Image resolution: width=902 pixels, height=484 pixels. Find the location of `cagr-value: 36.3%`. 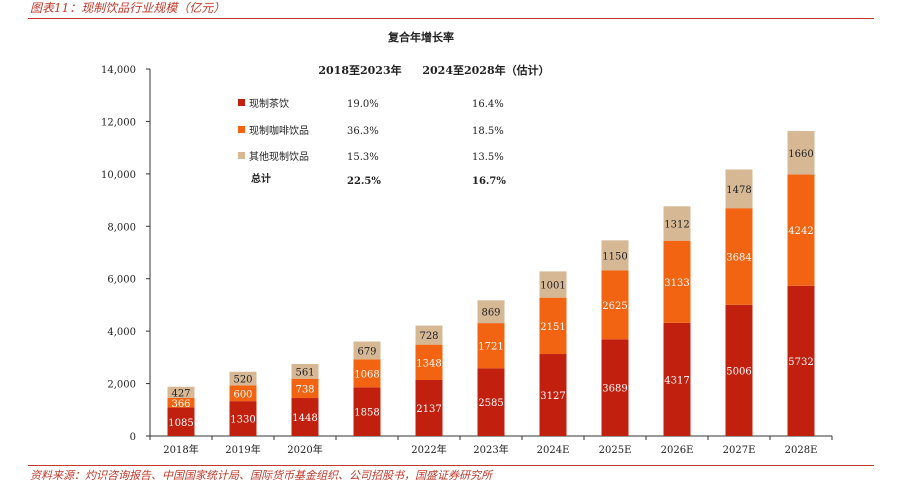

cagr-value: 36.3% is located at coordinates (363, 131).